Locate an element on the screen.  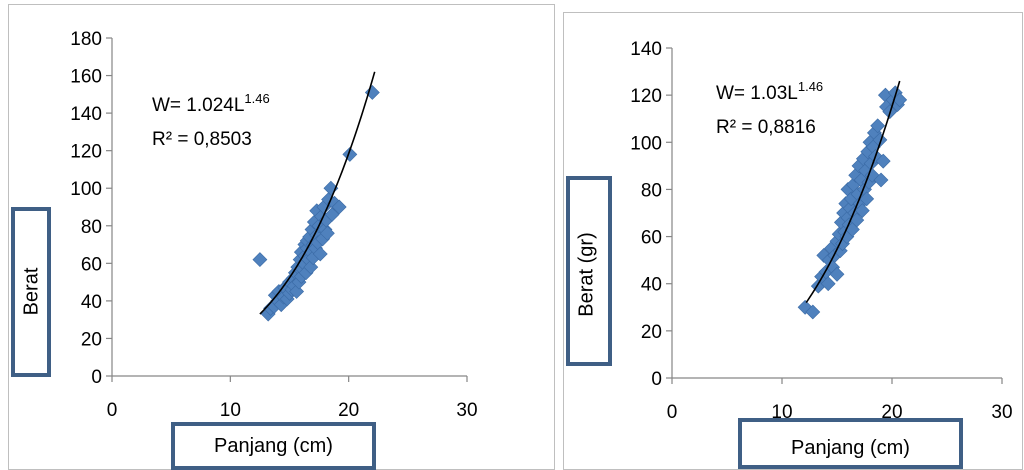
x-axis-label-box-right is located at coordinates (850, 443).